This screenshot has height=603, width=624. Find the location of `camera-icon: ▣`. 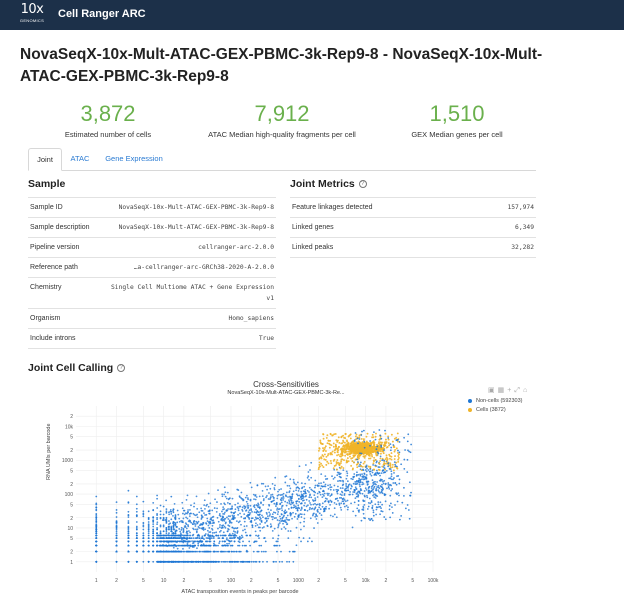

camera-icon: ▣ is located at coordinates (493, 390).